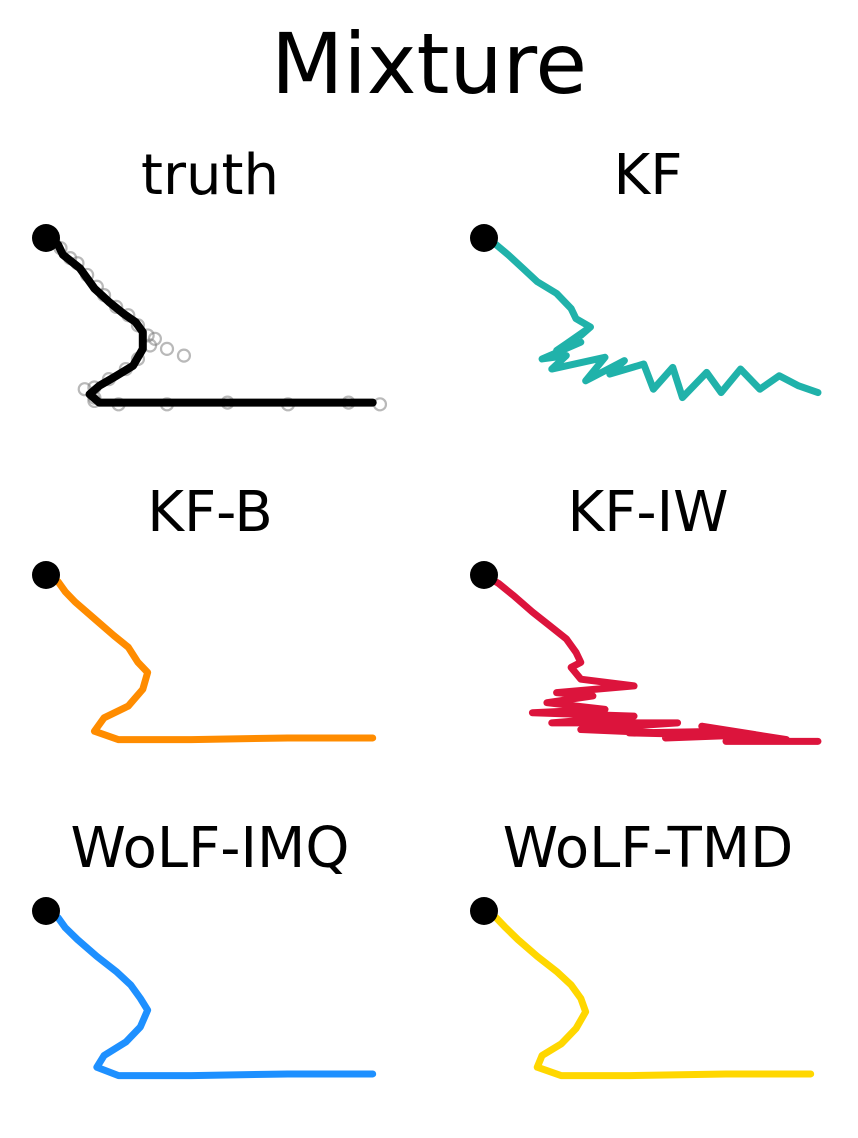  What do you see at coordinates (429, 64) in the screenshot?
I see `figure-title: Mixture` at bounding box center [429, 64].